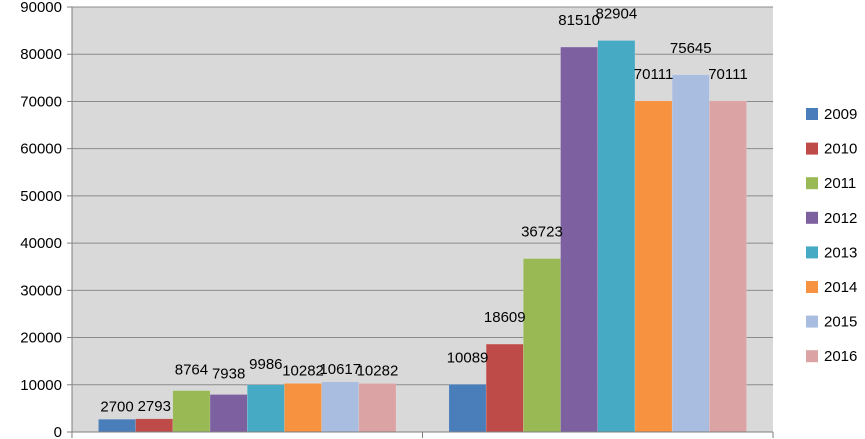  Describe the element at coordinates (41, 385) in the screenshot. I see `y-tick-label: 10000` at that location.